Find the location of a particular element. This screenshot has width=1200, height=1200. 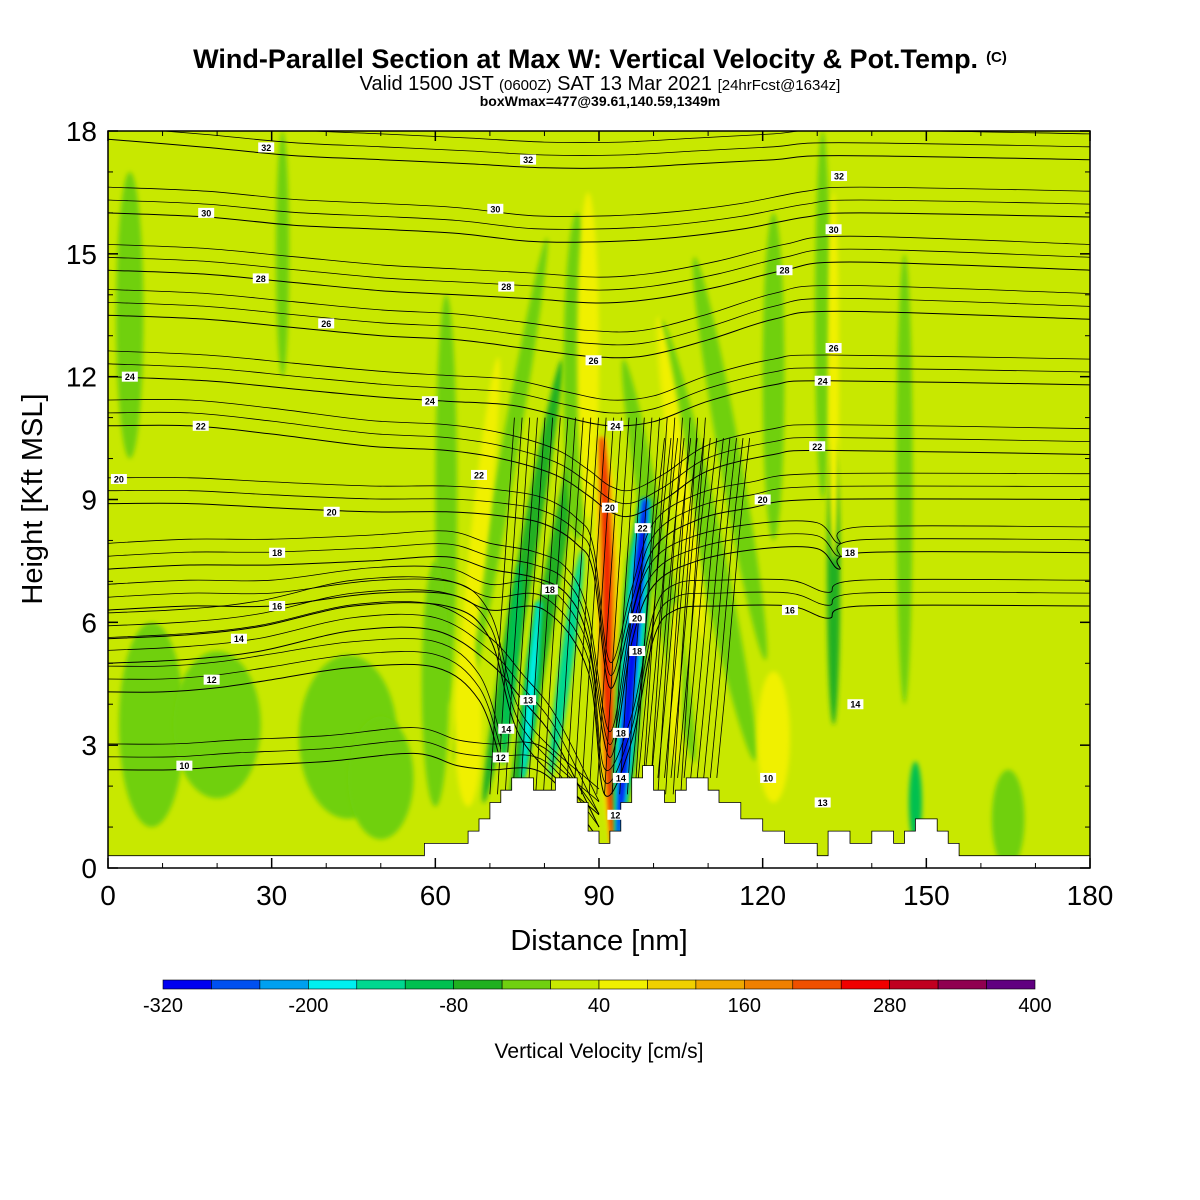

contour-label-text: 30 is located at coordinates (495, 209).